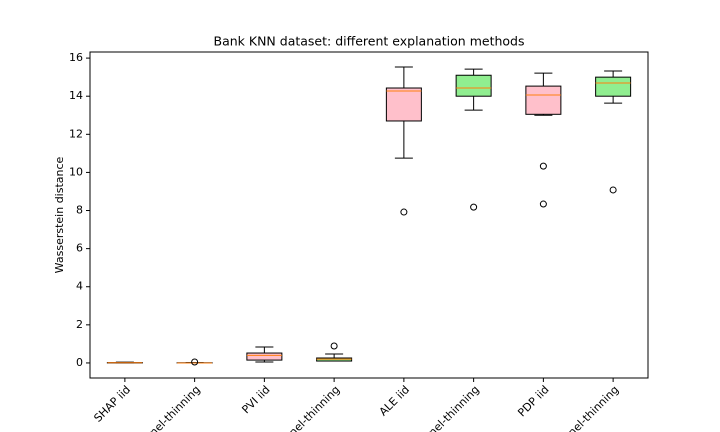  I want to click on y-tick-label: 16, so click(76, 57).